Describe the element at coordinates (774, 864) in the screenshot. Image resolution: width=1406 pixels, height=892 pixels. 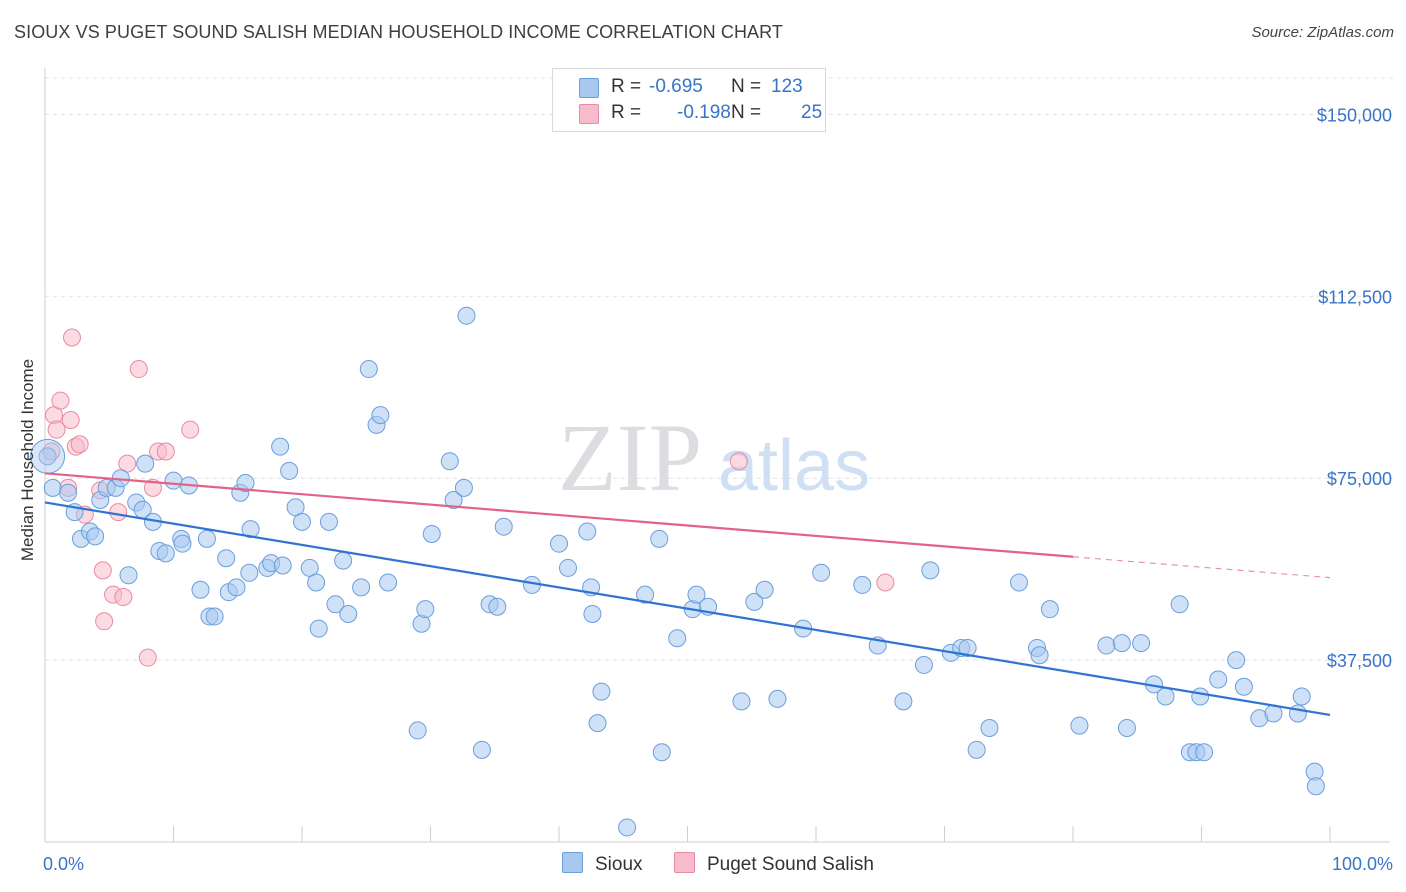
I see `bottom-legend-puget: Puget Sound Salish` at that location.